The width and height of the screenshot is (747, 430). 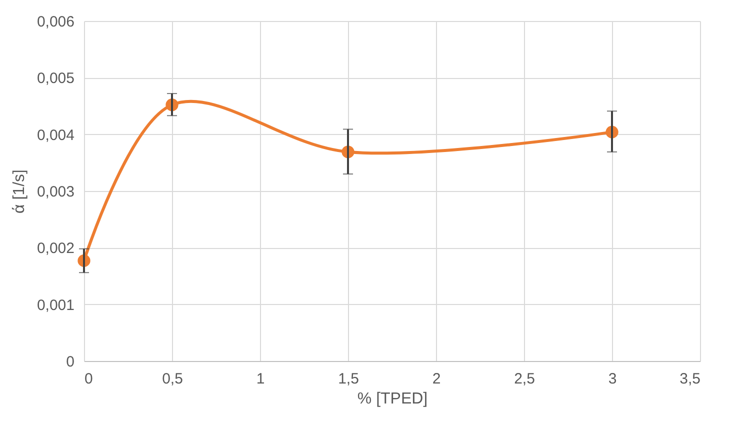 What do you see at coordinates (70, 362) in the screenshot?
I see `y-tick-label: 0` at bounding box center [70, 362].